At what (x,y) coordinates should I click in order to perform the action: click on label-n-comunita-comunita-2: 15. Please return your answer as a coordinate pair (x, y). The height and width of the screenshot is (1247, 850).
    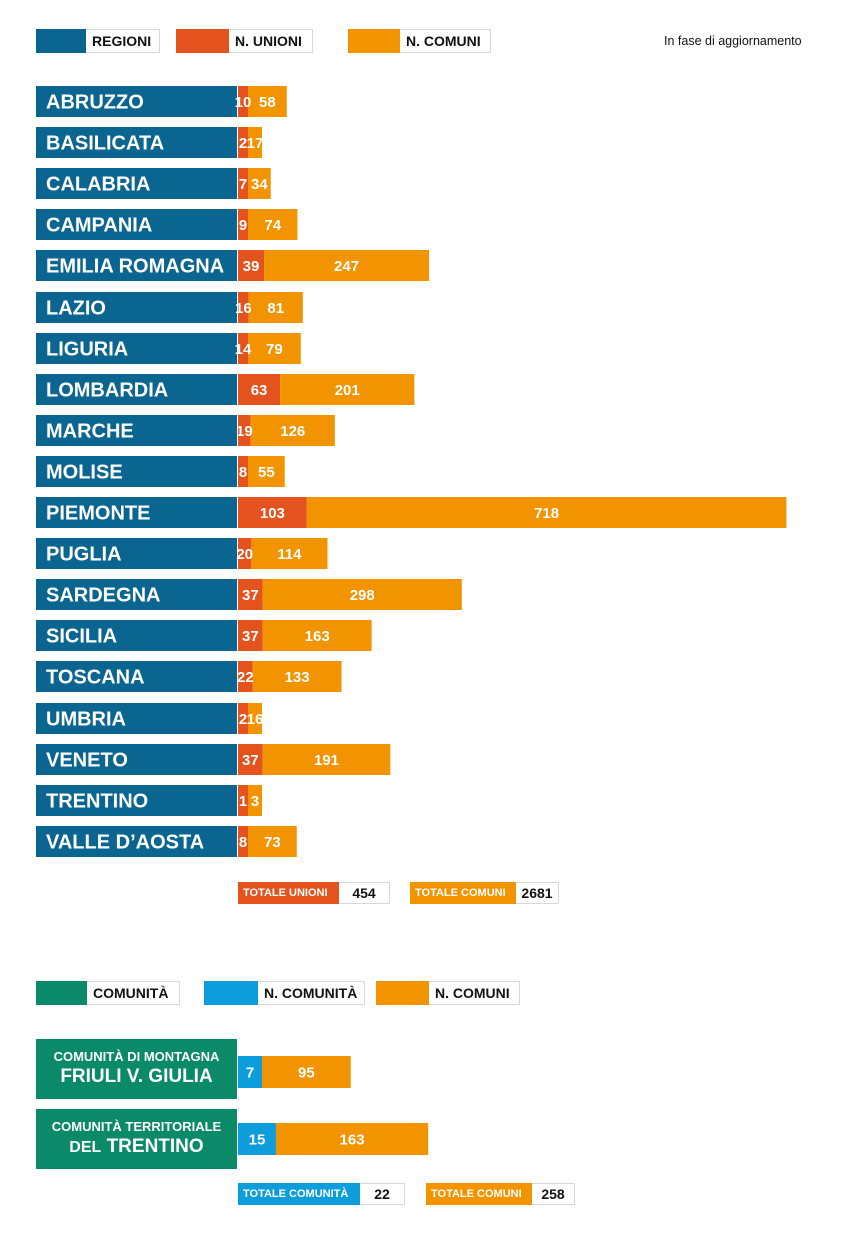
    Looking at the image, I should click on (257, 1140).